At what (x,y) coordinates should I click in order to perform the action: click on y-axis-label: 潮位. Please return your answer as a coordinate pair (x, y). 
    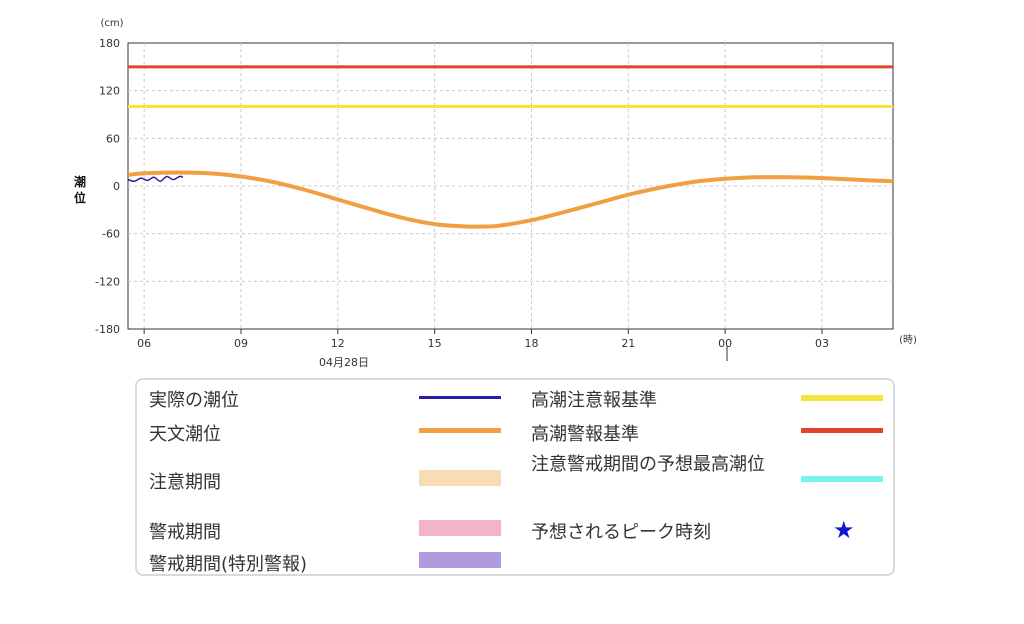
    Looking at the image, I should click on (80, 189).